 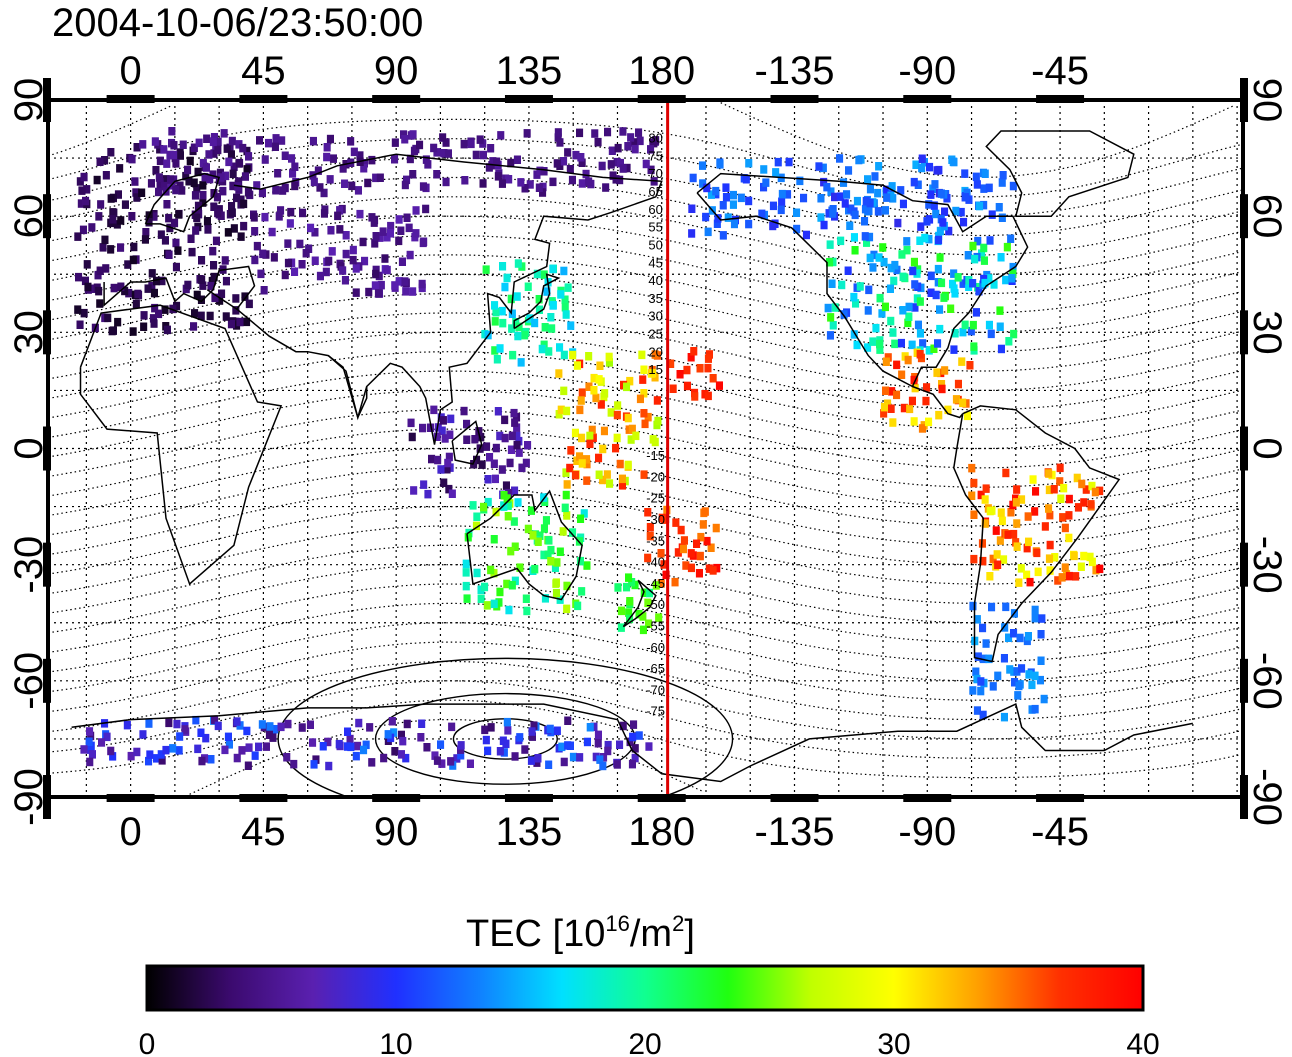 I want to click on latitude-tick-label: -90, so click(x=29, y=797).